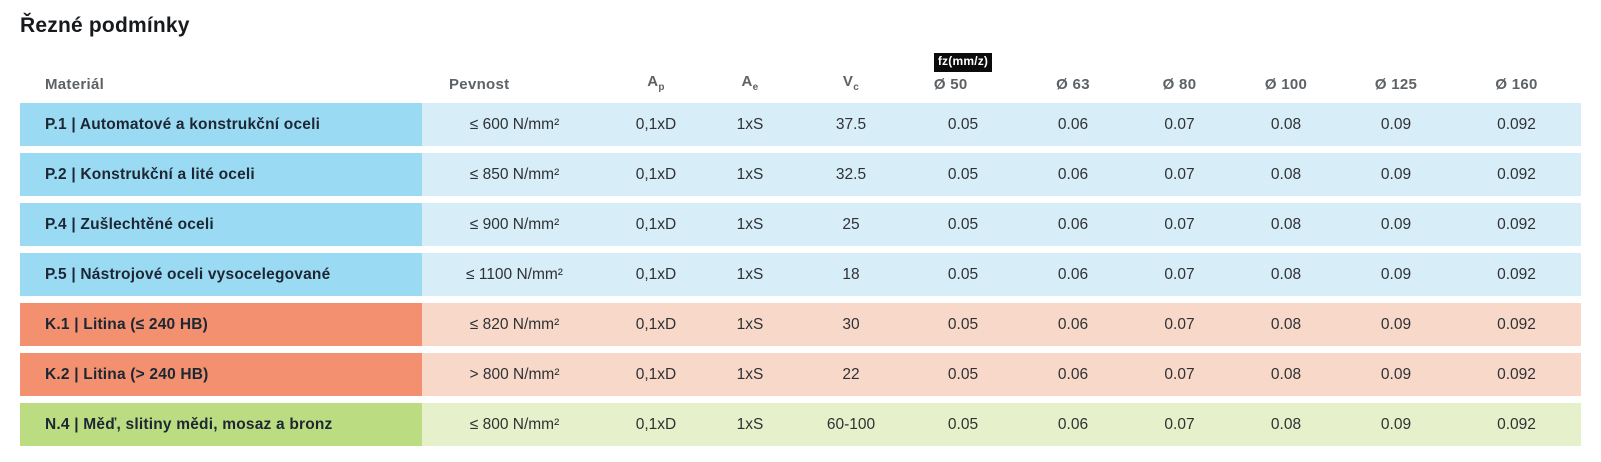 Image resolution: width=1601 pixels, height=462 pixels. Describe the element at coordinates (747, 81) in the screenshot. I see `ae-label: A` at that location.